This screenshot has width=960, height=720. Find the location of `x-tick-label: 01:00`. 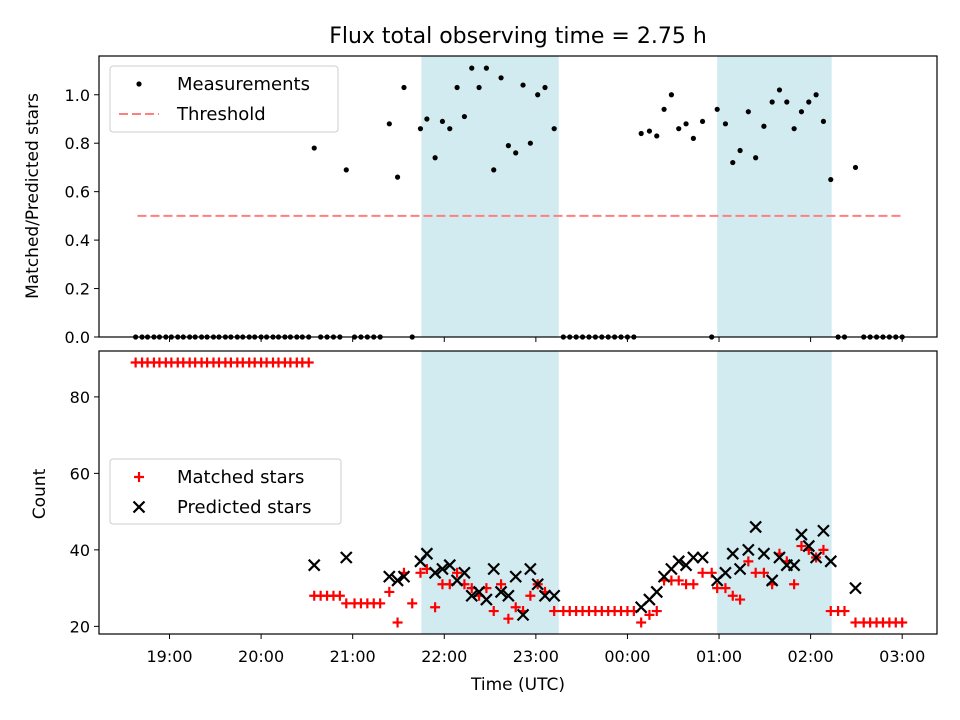

x-tick-label: 01:00 is located at coordinates (719, 656).